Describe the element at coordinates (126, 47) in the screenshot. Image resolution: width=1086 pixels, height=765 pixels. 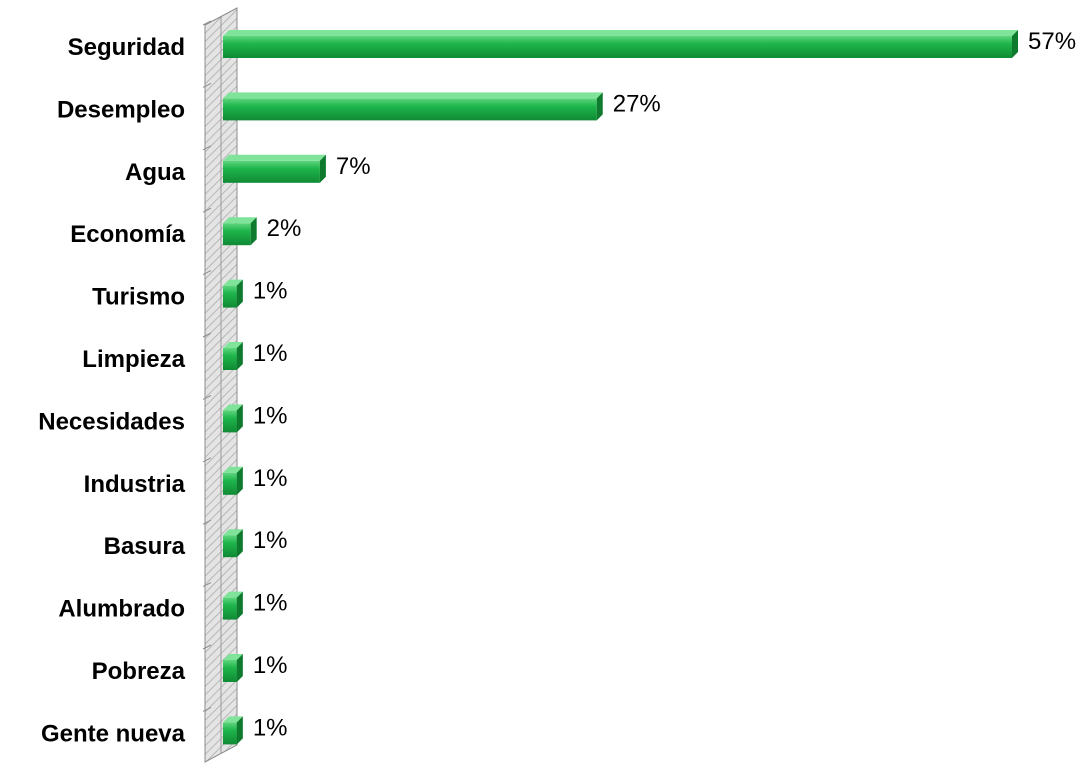
I see `category-label: Seguridad` at that location.